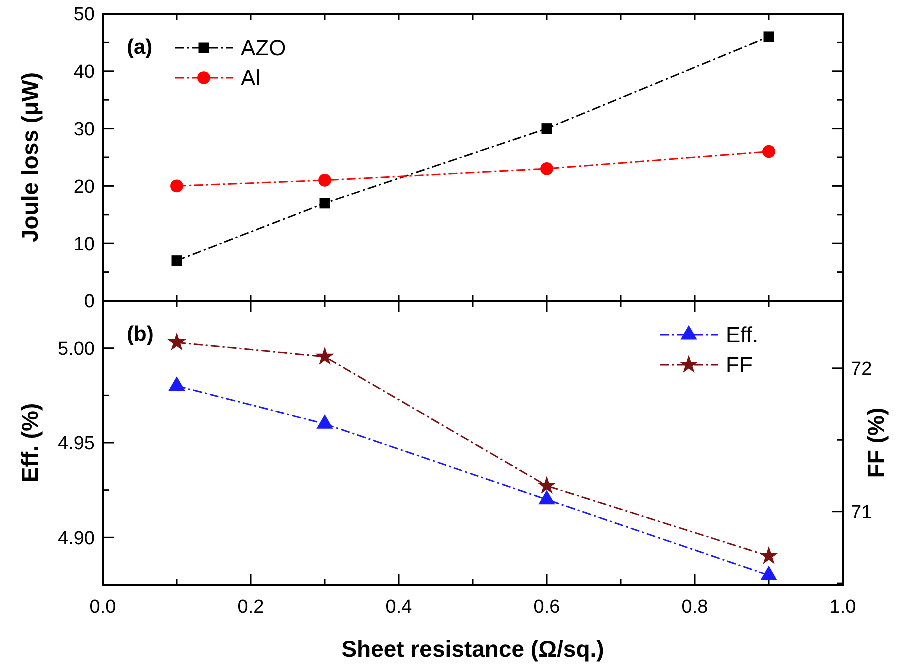 The width and height of the screenshot is (899, 671). I want to click on y-axis-title: Joule loss (μW), so click(30, 157).